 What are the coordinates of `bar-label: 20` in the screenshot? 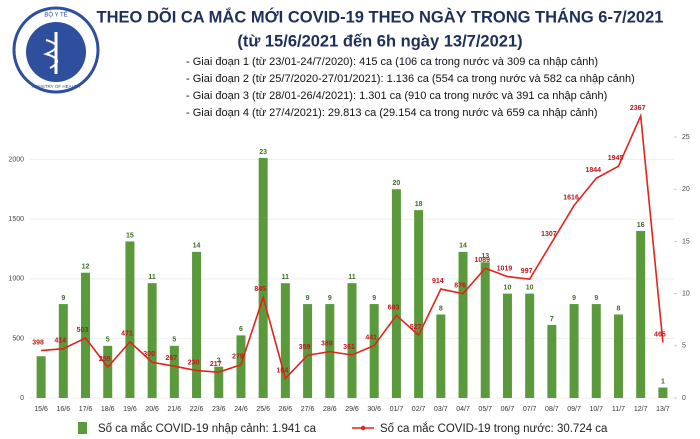 It's located at (397, 183).